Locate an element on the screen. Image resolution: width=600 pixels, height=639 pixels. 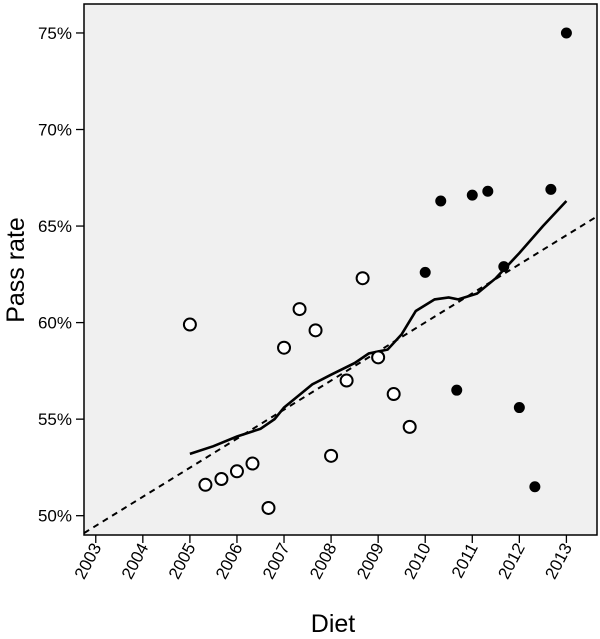
y-tick-label: 60% is located at coordinates (55, 323).